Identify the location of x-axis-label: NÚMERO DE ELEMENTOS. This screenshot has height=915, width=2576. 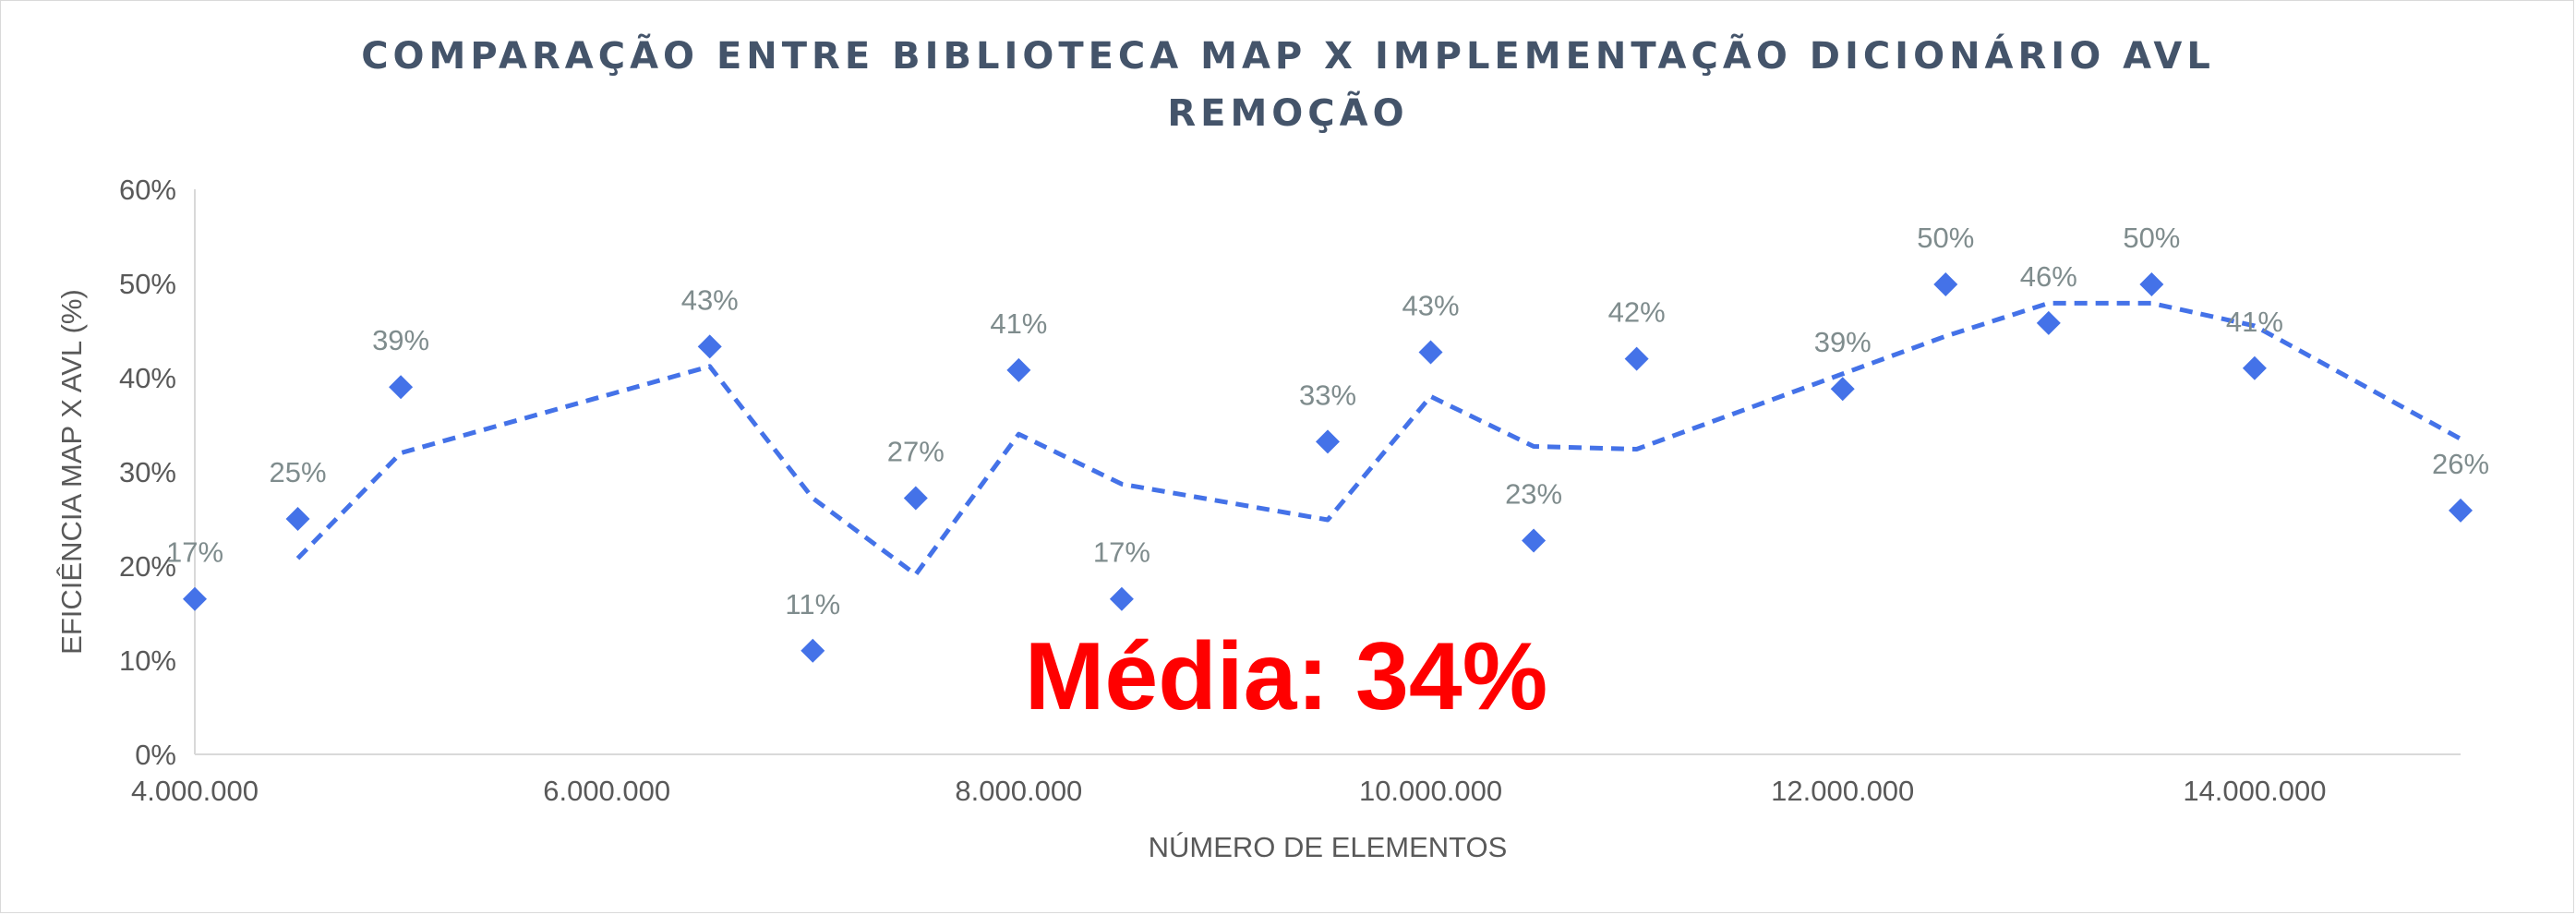
(1328, 847).